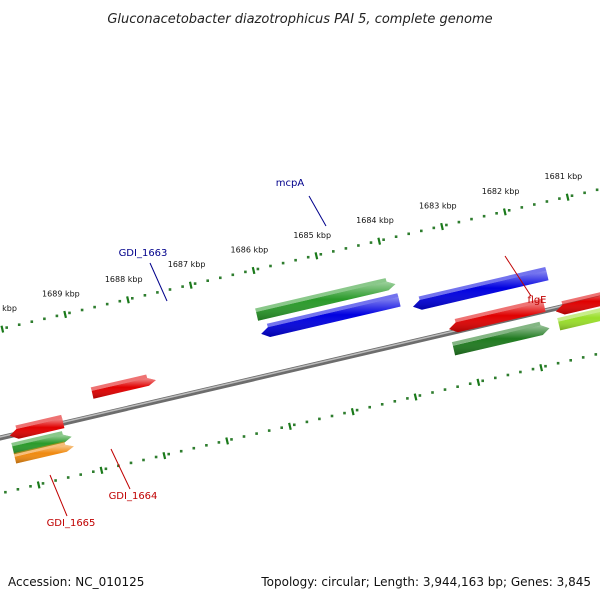  I want to click on gene-lightgreen, so click(578, 319).